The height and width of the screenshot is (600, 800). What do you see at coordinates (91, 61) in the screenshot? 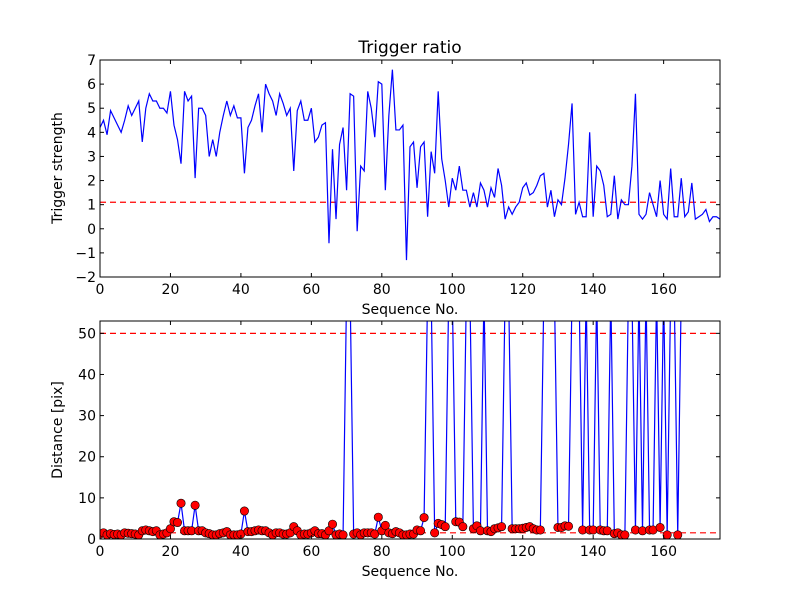
I see `y-tick-label: 7` at bounding box center [91, 61].